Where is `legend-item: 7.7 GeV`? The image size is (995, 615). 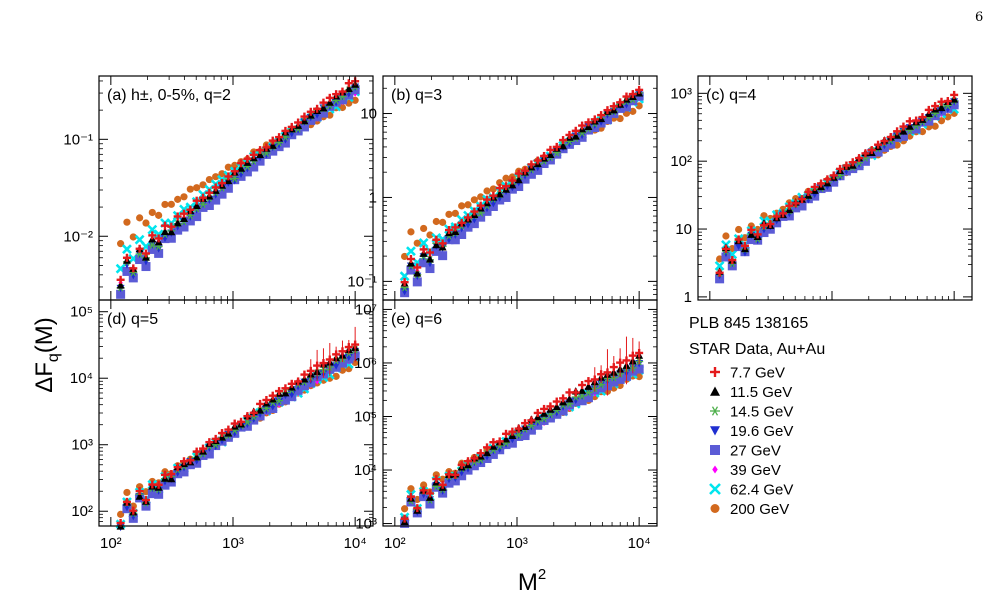
legend-item: 7.7 GeV is located at coordinates (747, 373).